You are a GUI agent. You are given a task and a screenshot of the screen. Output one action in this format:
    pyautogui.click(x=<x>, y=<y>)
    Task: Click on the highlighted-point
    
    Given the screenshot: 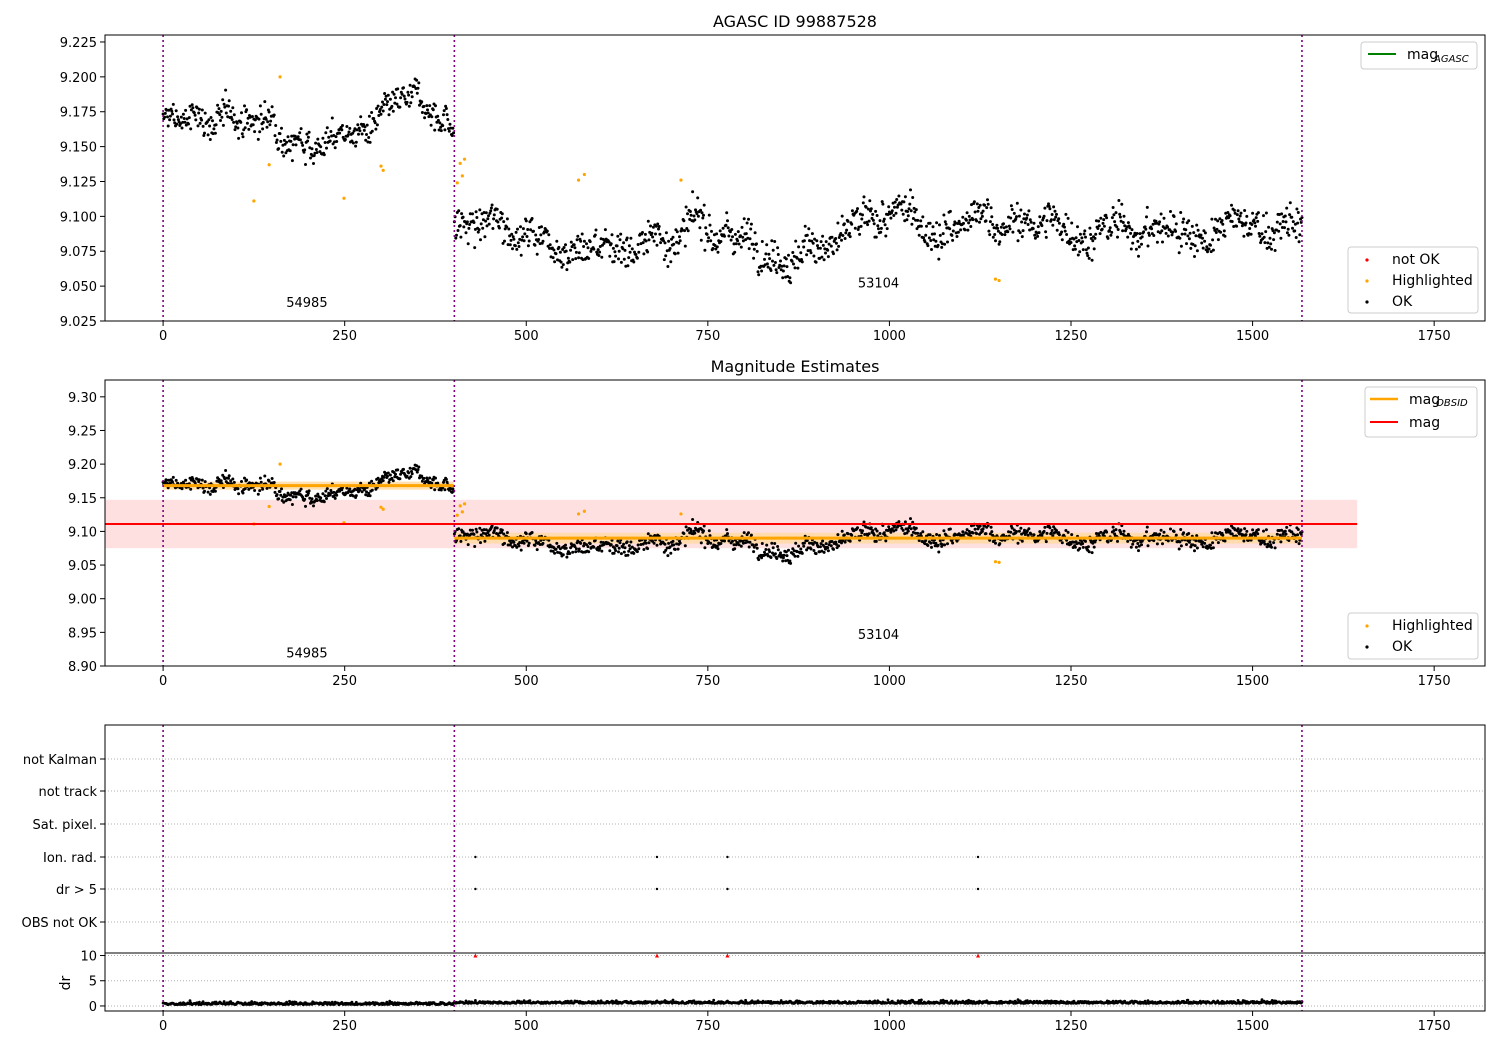 What is the action you would take?
    pyautogui.click(x=681, y=514)
    